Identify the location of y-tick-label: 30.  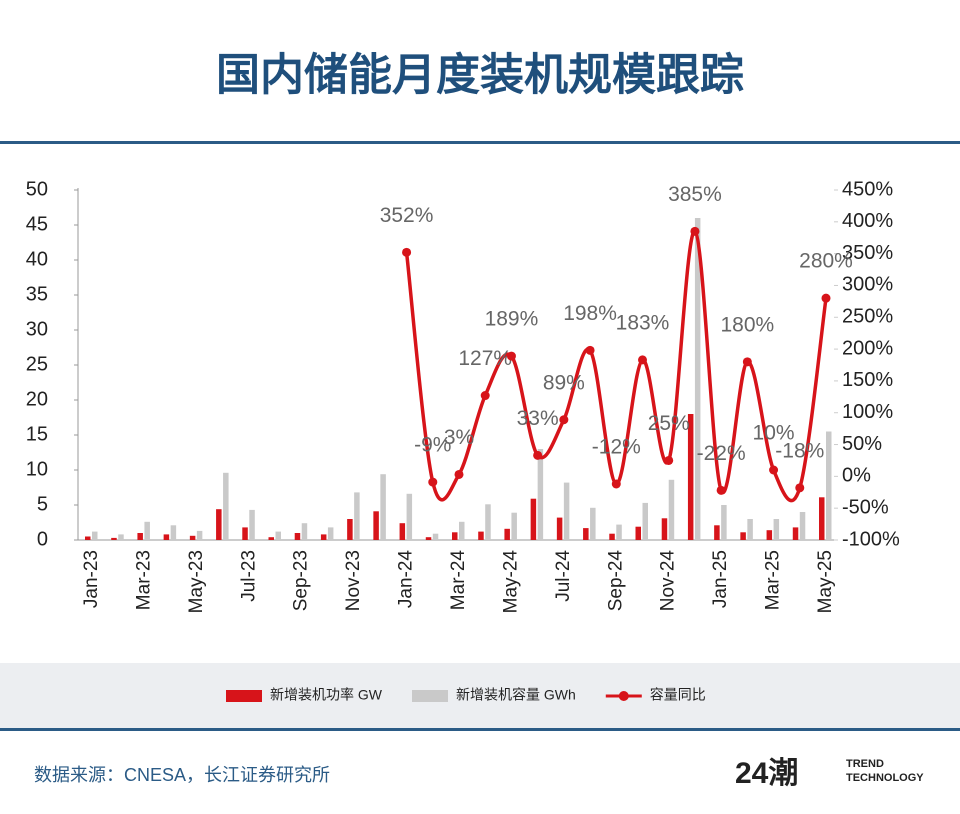
(37, 329).